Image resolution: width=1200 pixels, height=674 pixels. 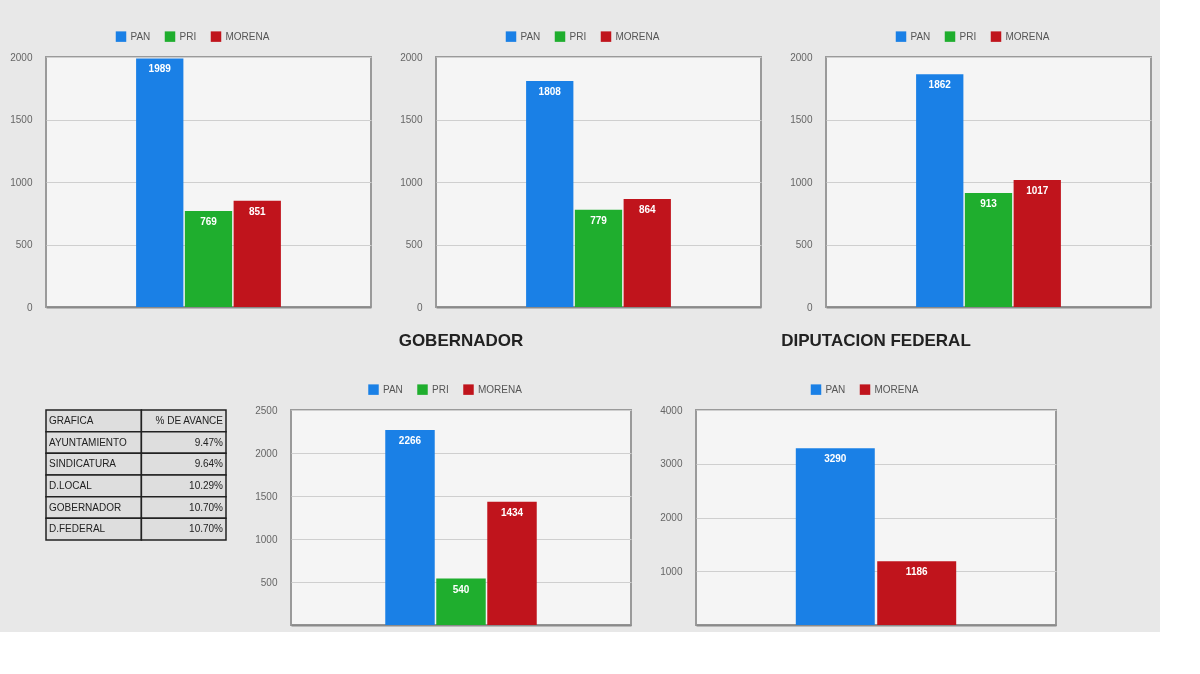 I want to click on text: D.LOCAL, so click(x=71, y=485).